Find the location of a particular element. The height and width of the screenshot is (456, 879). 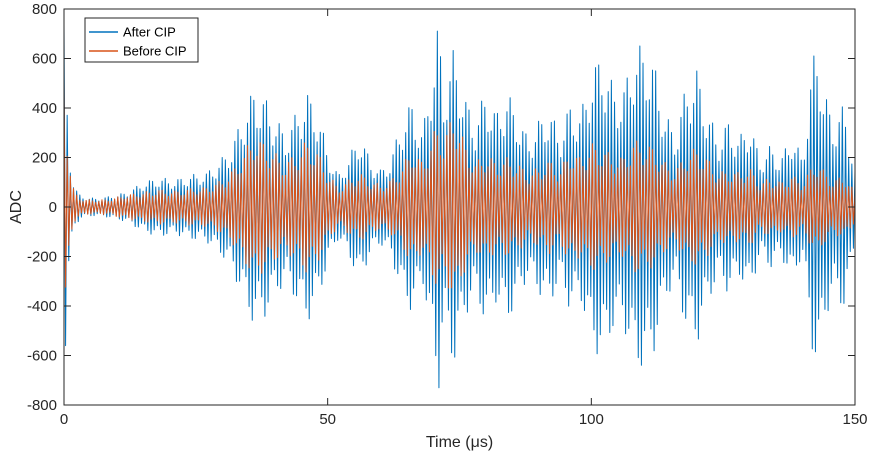

x-tick-label: 0 is located at coordinates (64, 419).